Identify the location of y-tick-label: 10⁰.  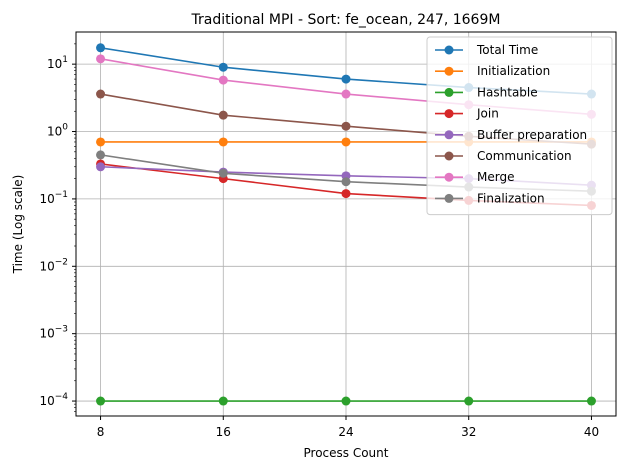
(57, 131).